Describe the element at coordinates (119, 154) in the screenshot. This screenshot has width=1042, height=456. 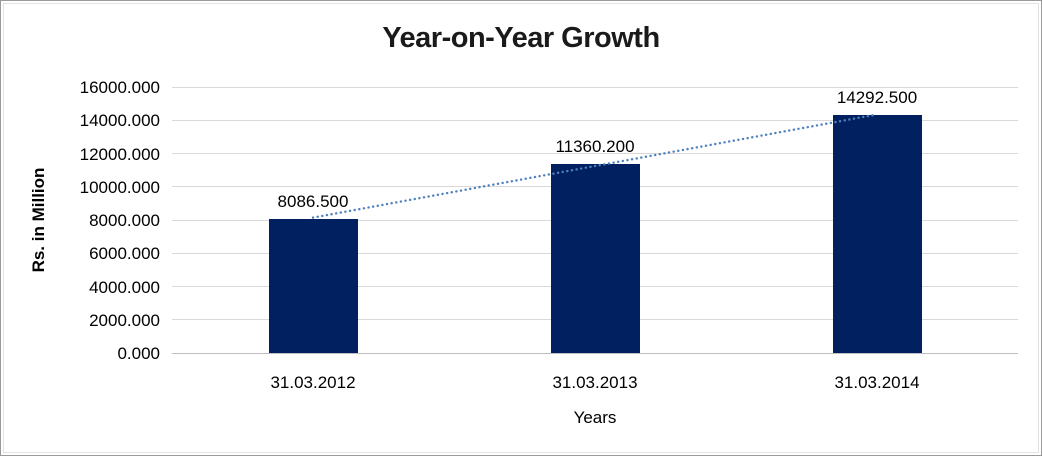
I see `y-tick-label: 12000.000` at that location.